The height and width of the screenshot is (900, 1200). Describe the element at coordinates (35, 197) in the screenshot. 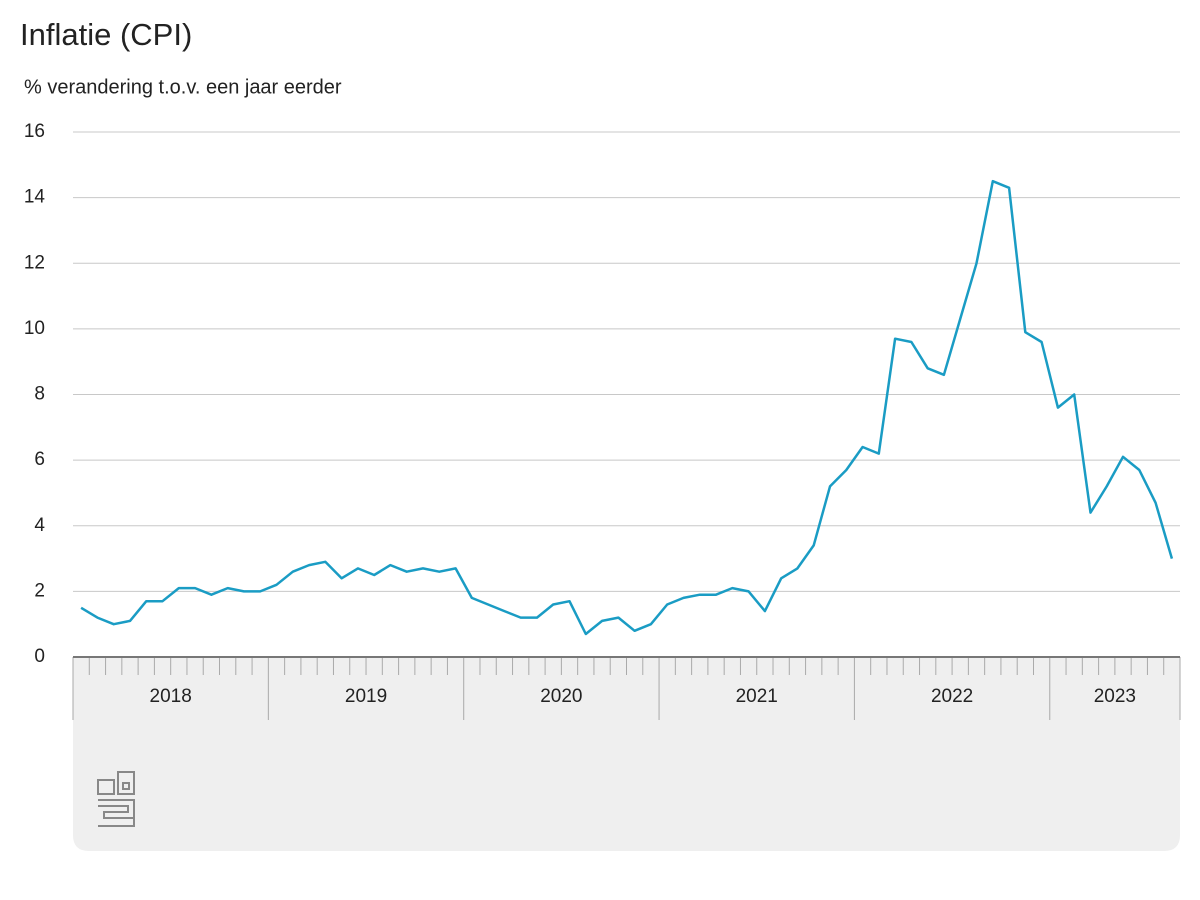

I see `y-tick-label: 14` at that location.